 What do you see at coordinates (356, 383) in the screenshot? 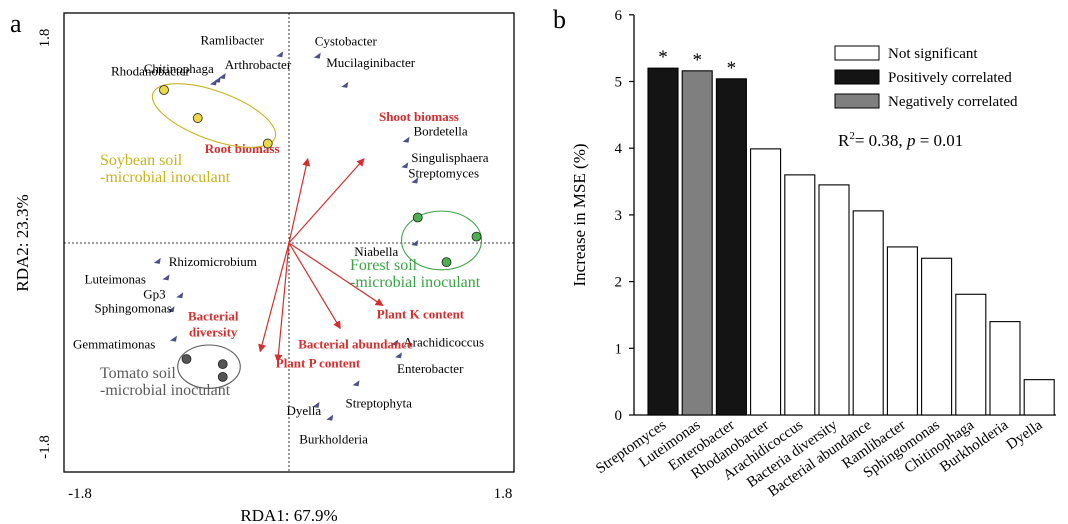
I see `taxon-marker-streptophyta` at bounding box center [356, 383].